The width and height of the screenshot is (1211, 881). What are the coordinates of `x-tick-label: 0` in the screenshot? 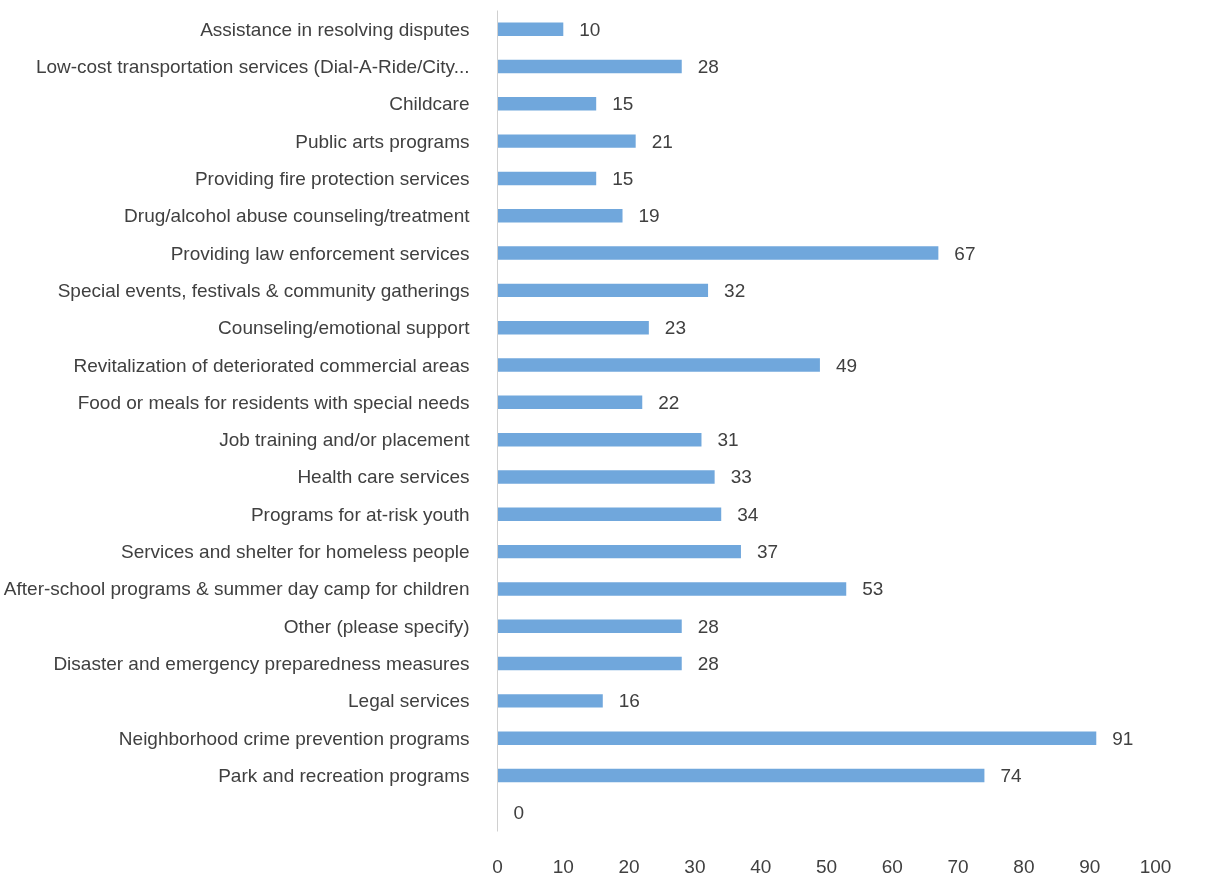 It's located at (497, 866).